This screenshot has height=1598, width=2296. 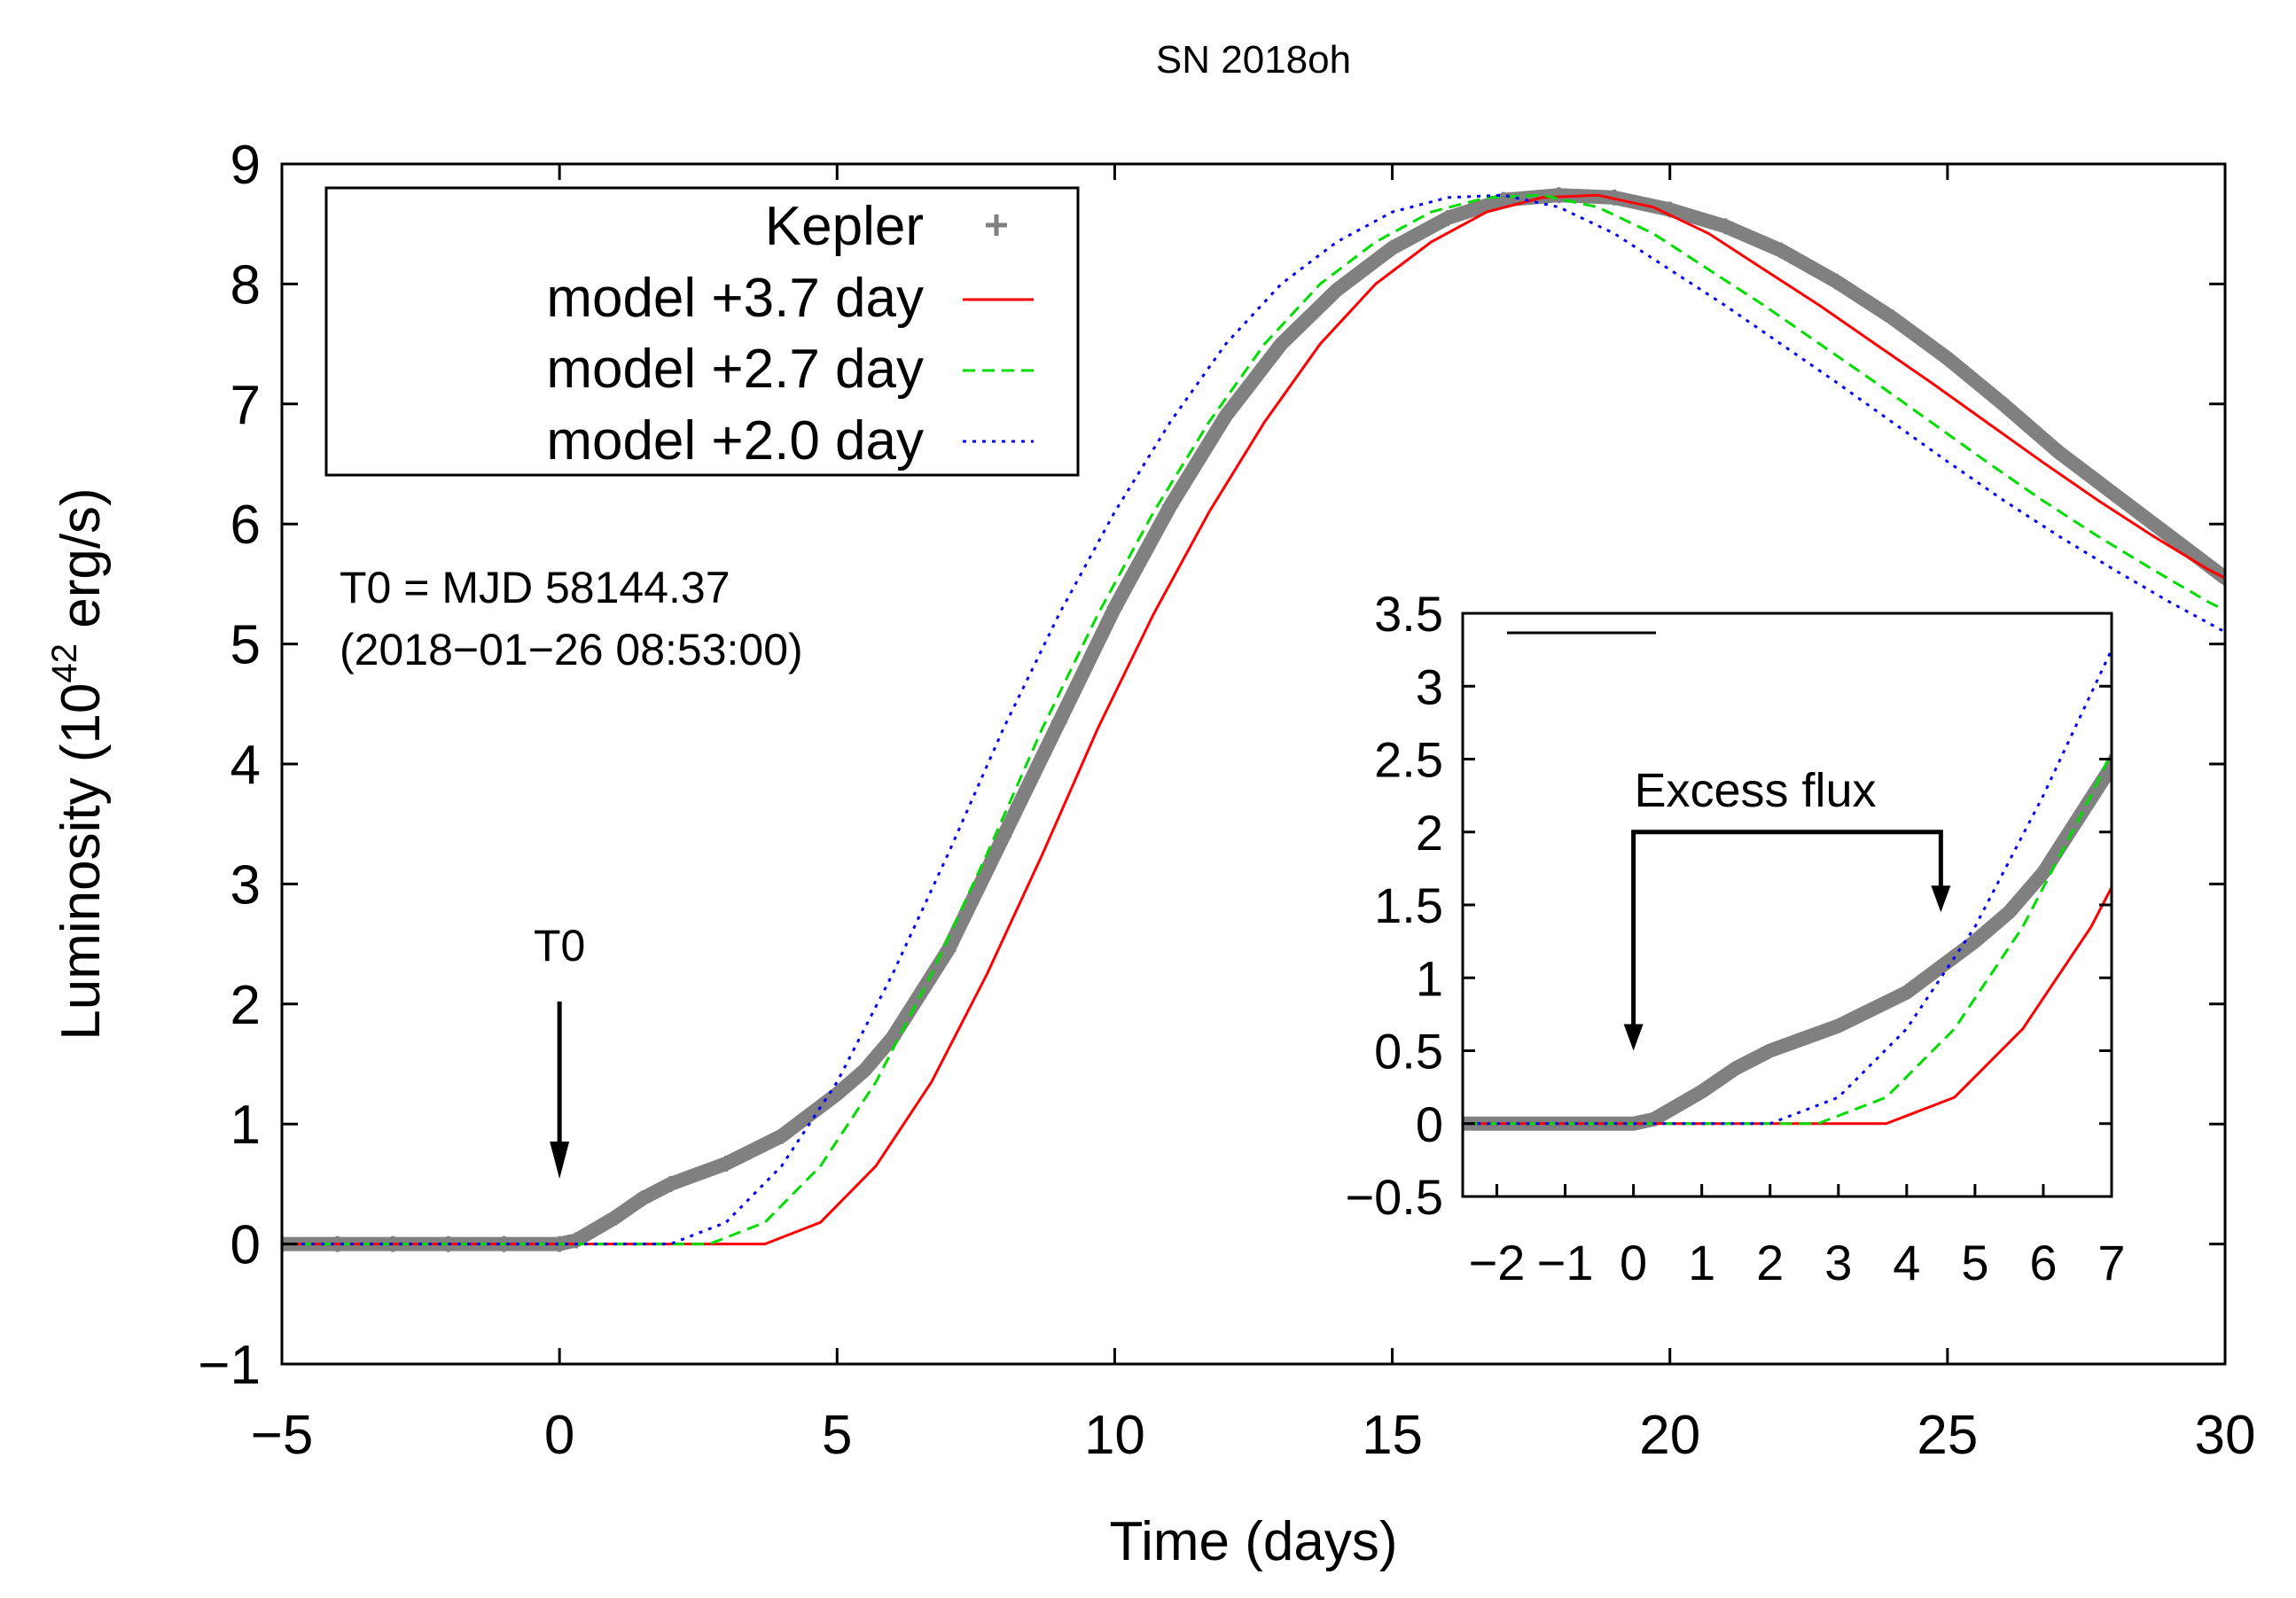 What do you see at coordinates (559, 1435) in the screenshot?
I see `x-tick-label: 0` at bounding box center [559, 1435].